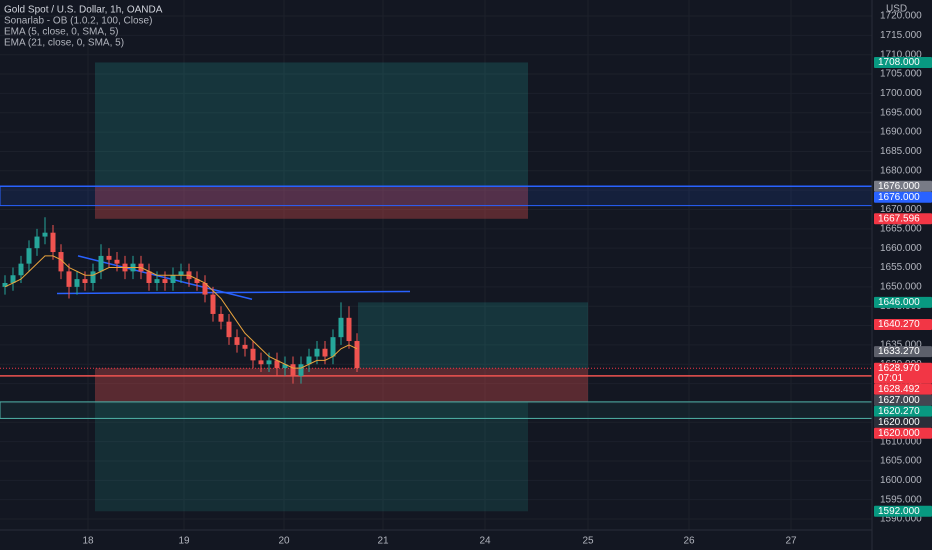 This screenshot has height=550, width=932. Describe the element at coordinates (899, 511) in the screenshot. I see `price-tag-label: 1592.000` at that location.